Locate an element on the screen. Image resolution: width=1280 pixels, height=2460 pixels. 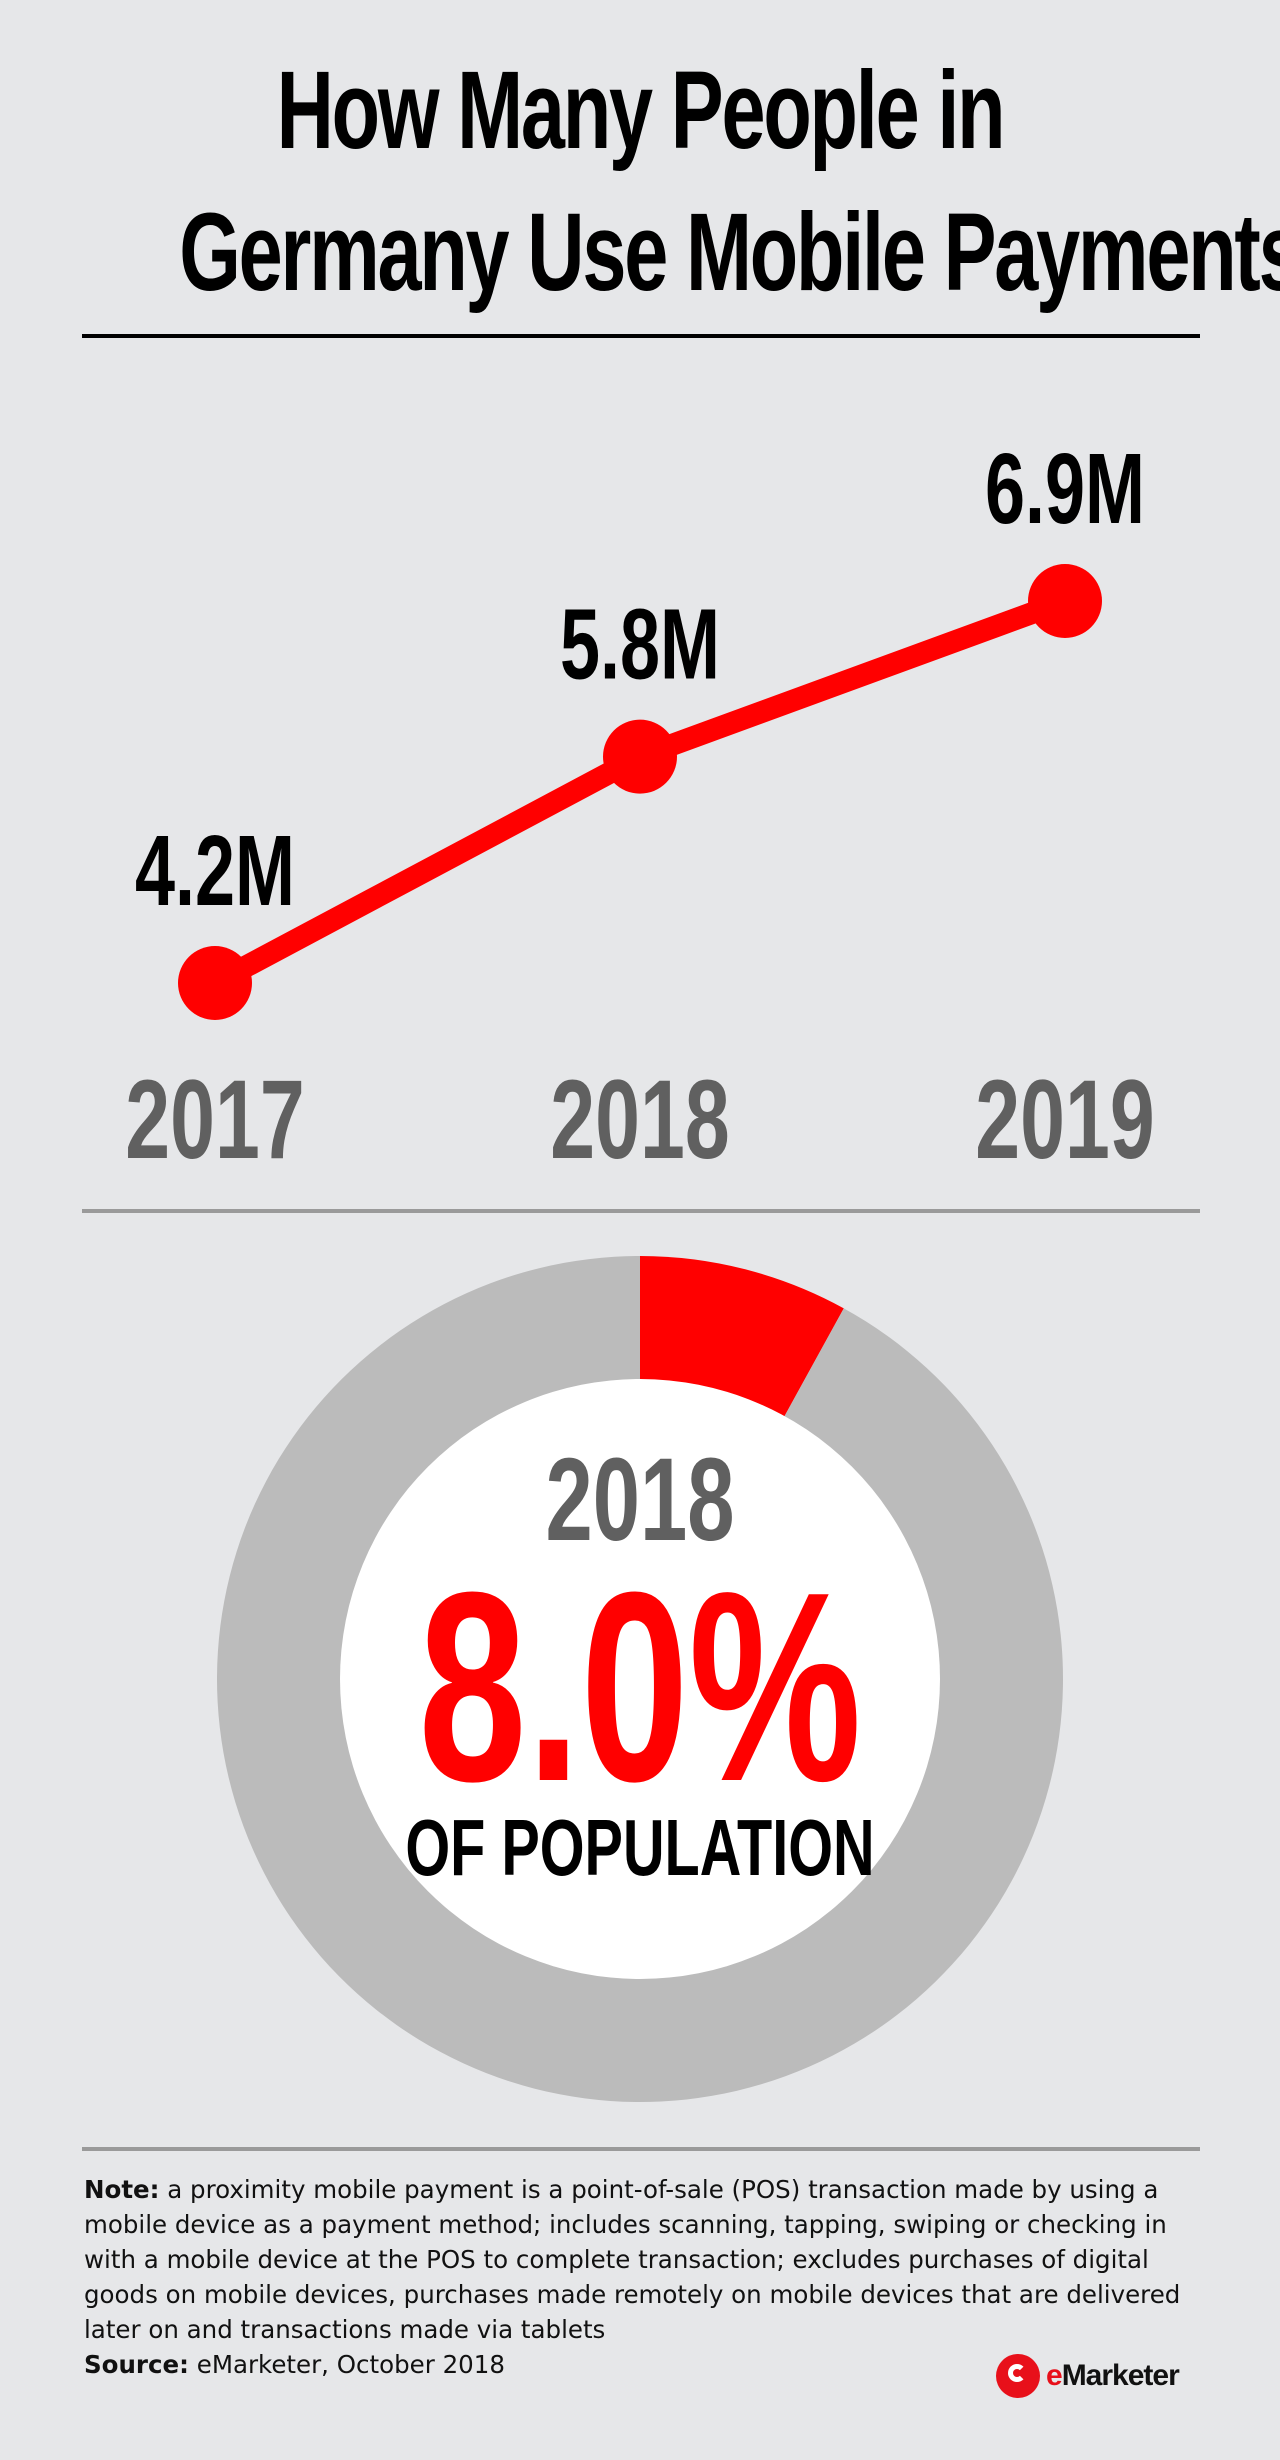
data-label-2018: 5.8M is located at coordinates (640, 644).